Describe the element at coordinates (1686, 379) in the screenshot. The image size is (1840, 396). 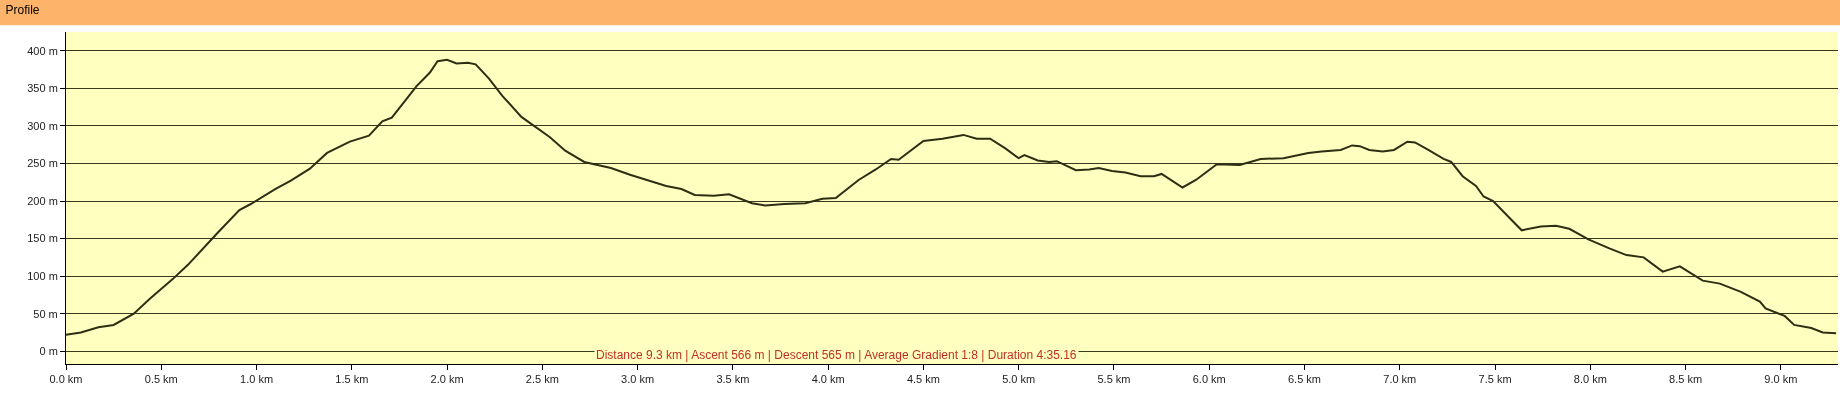
I see `x-tick-label: 8.5 km` at that location.